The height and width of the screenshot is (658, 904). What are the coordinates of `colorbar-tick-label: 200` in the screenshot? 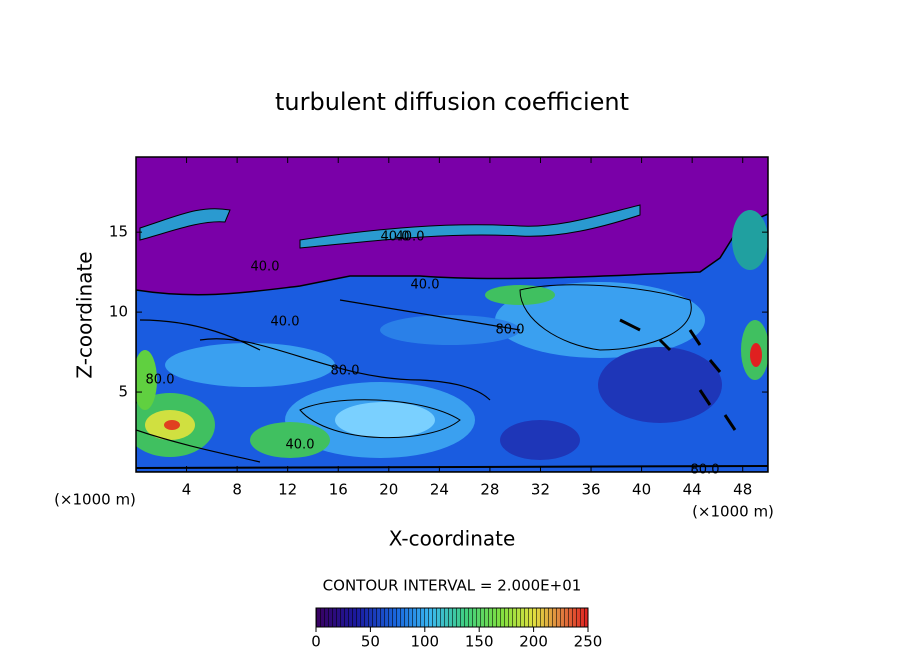 It's located at (533, 642).